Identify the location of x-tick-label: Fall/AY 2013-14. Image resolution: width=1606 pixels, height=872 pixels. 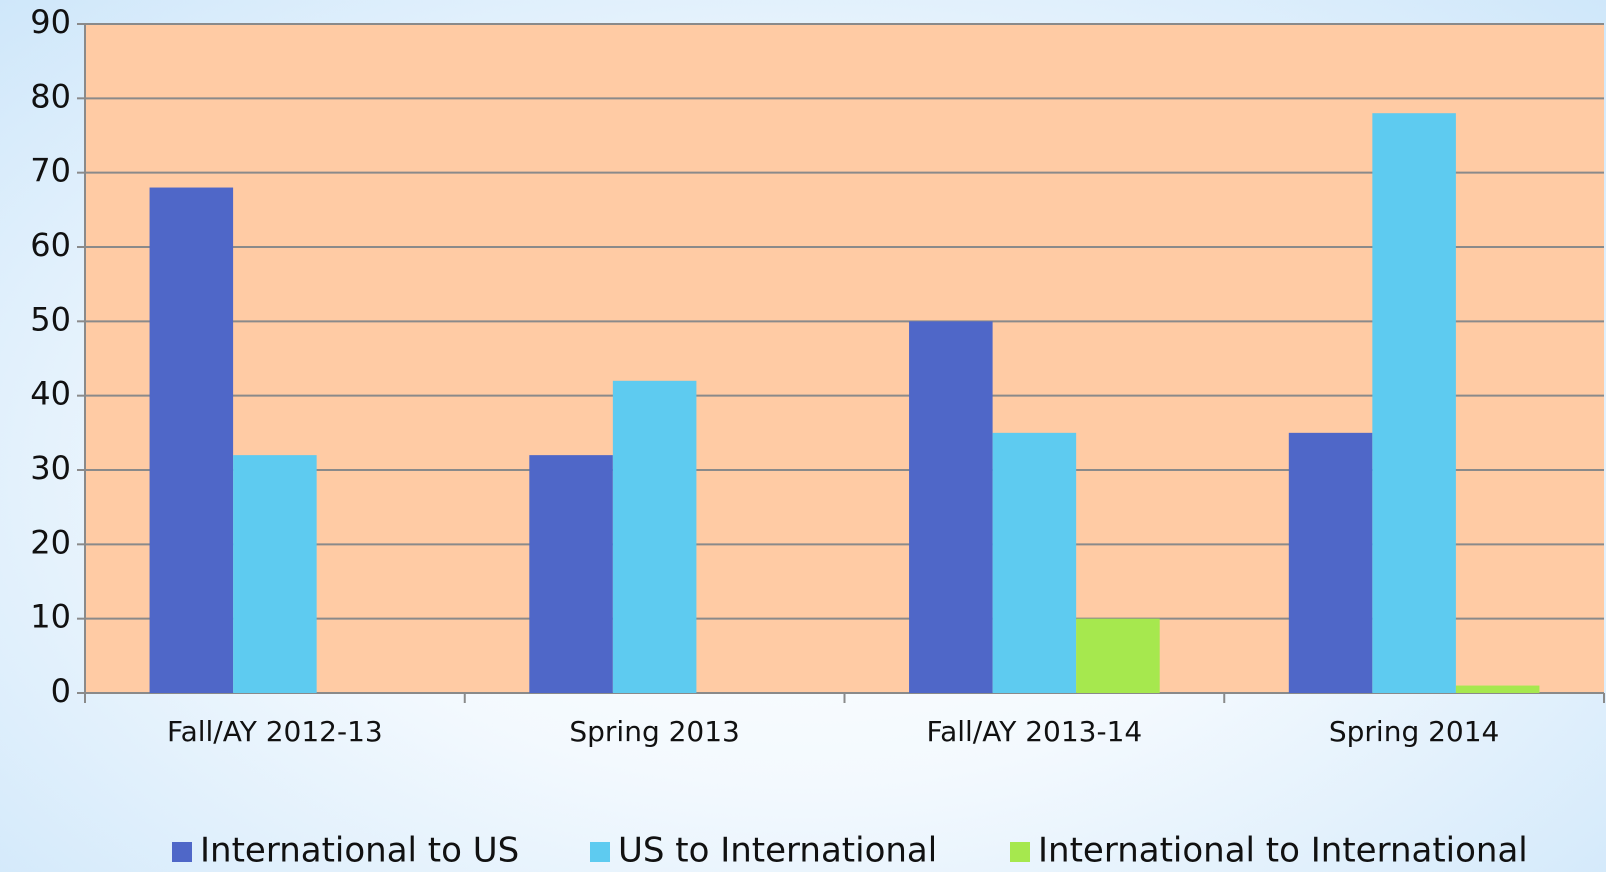
(1035, 731).